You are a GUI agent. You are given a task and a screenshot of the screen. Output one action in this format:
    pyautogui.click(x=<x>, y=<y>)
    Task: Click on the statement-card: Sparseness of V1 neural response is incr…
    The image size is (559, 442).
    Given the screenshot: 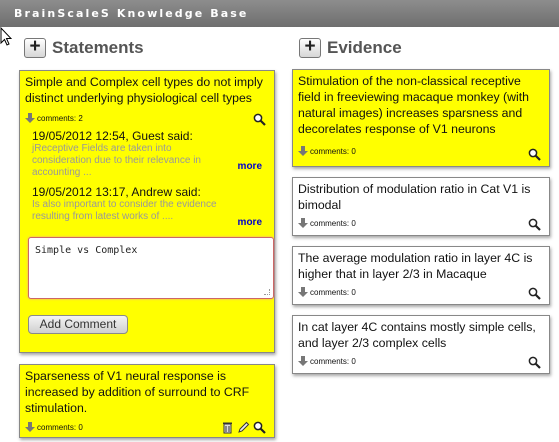 What is the action you would take?
    pyautogui.click(x=147, y=401)
    